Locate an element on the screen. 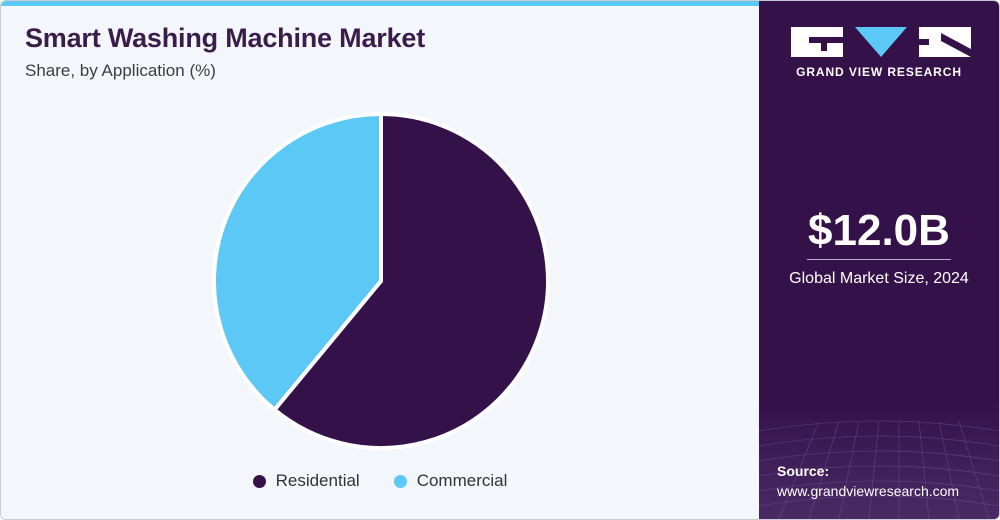 This screenshot has height=520, width=1000. accent-bar is located at coordinates (380, 3).